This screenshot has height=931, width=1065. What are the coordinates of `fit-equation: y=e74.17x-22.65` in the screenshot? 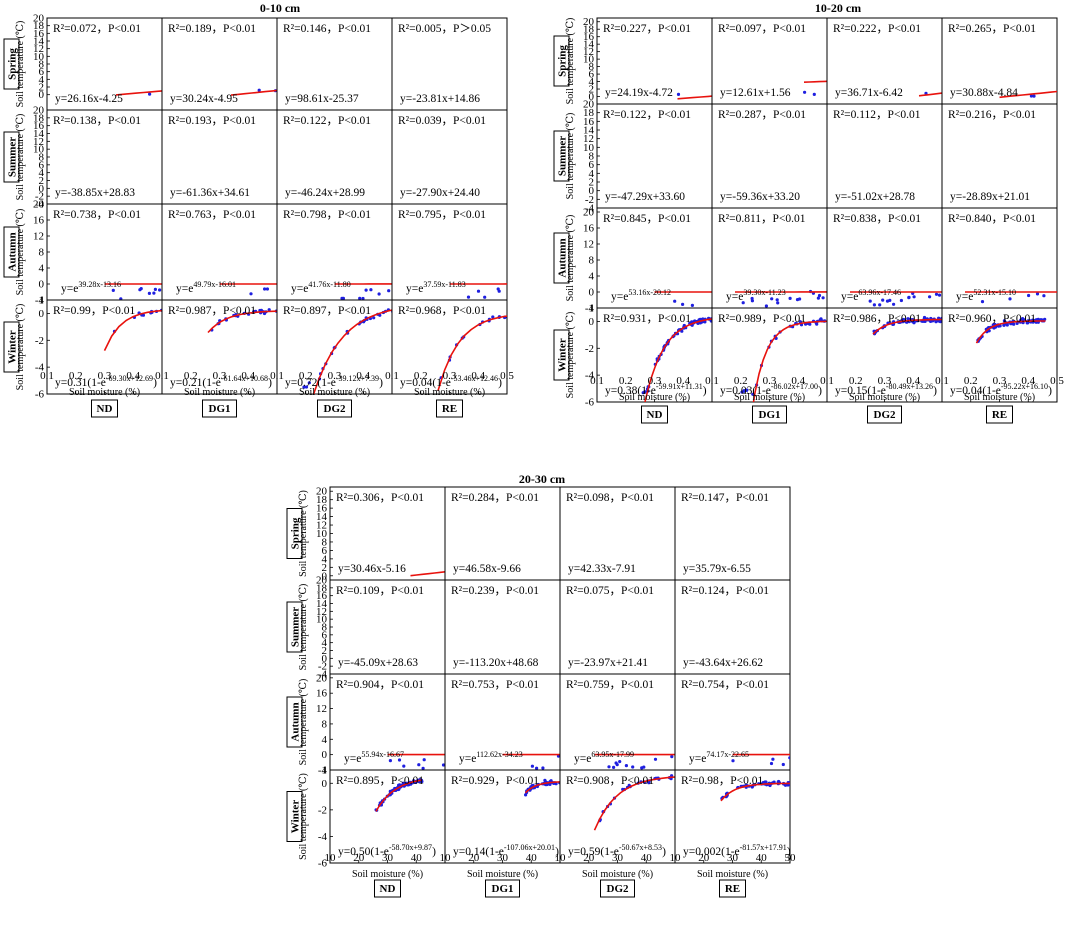 It's located at (719, 757).